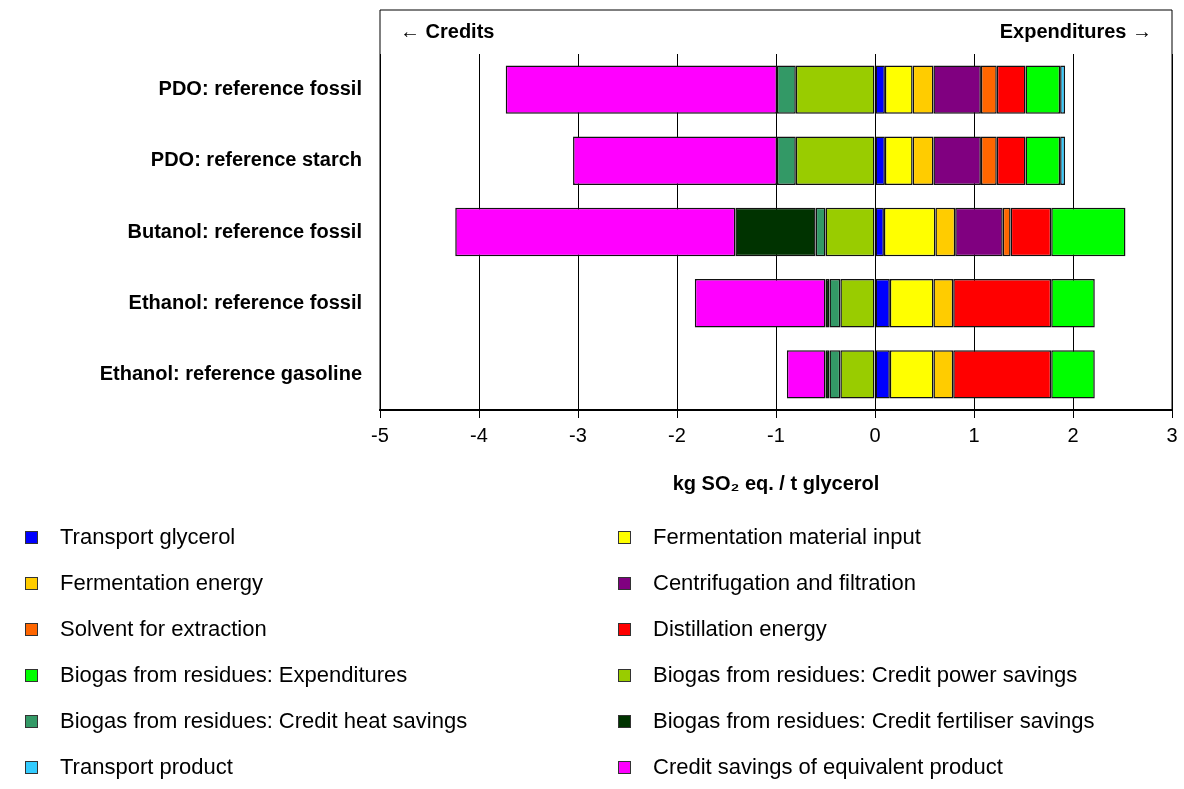 This screenshot has width=1184, height=789. Describe the element at coordinates (245, 301) in the screenshot. I see `y-tick-label: Ethanol: reference fossil` at that location.